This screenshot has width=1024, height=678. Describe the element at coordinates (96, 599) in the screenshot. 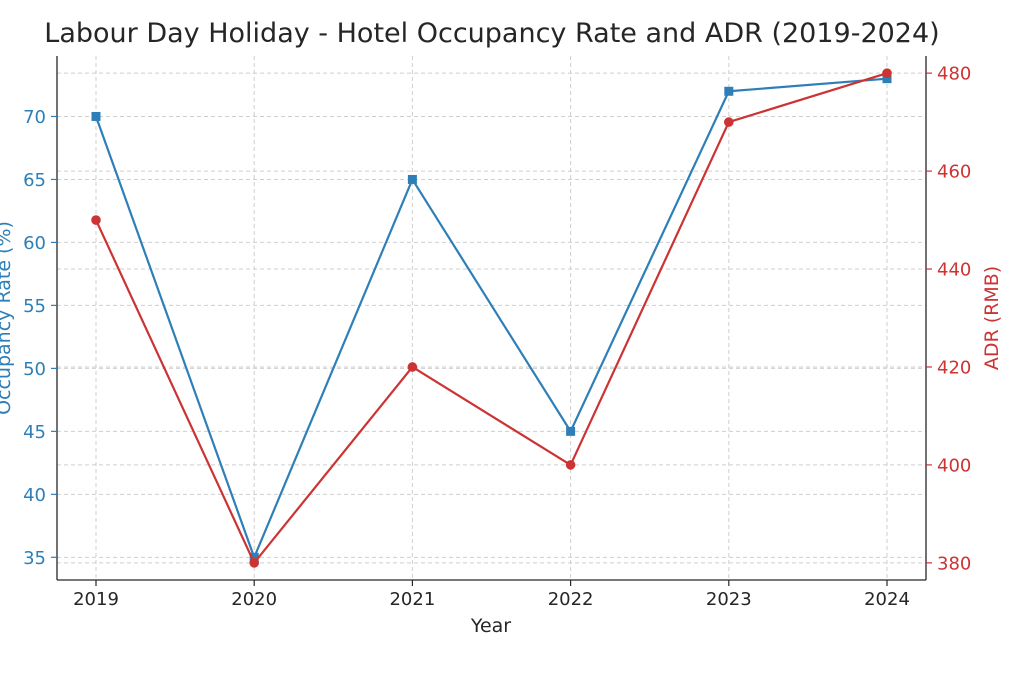

I see `x-tick-label: 2019` at that location.